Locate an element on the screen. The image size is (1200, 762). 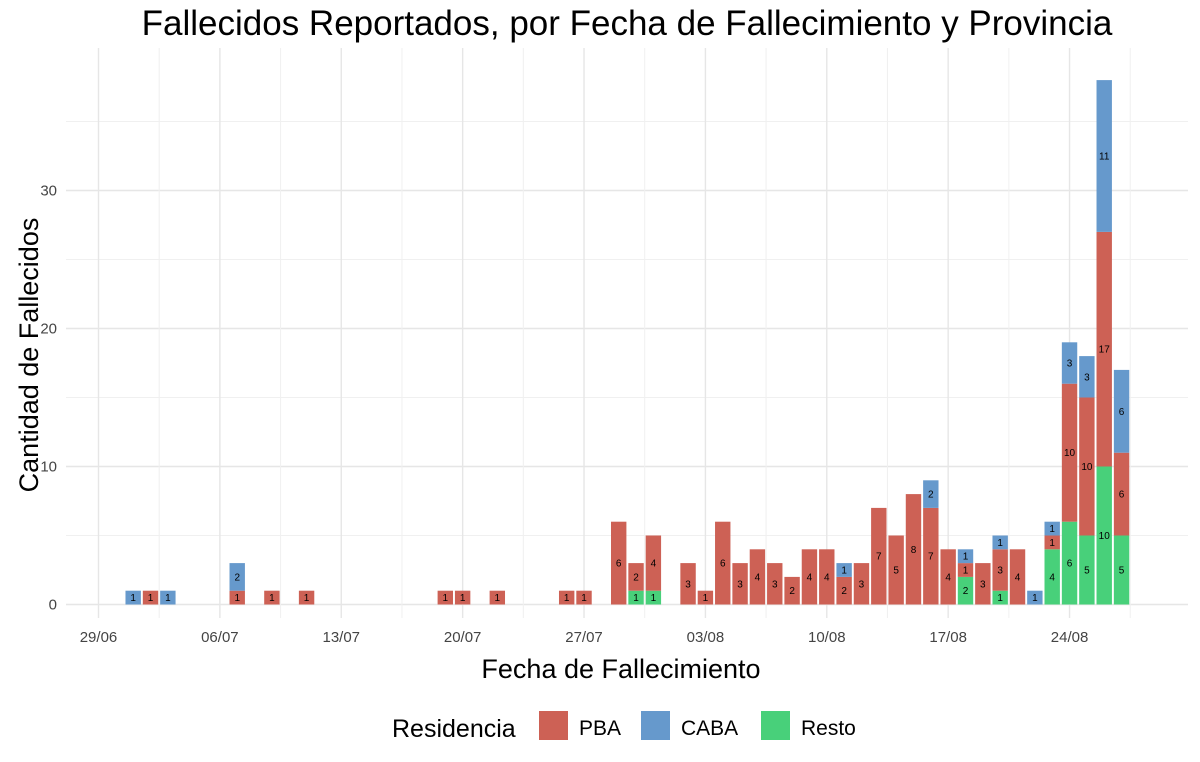
x-axis-title: Fecha de Fallecimiento is located at coordinates (620, 669).